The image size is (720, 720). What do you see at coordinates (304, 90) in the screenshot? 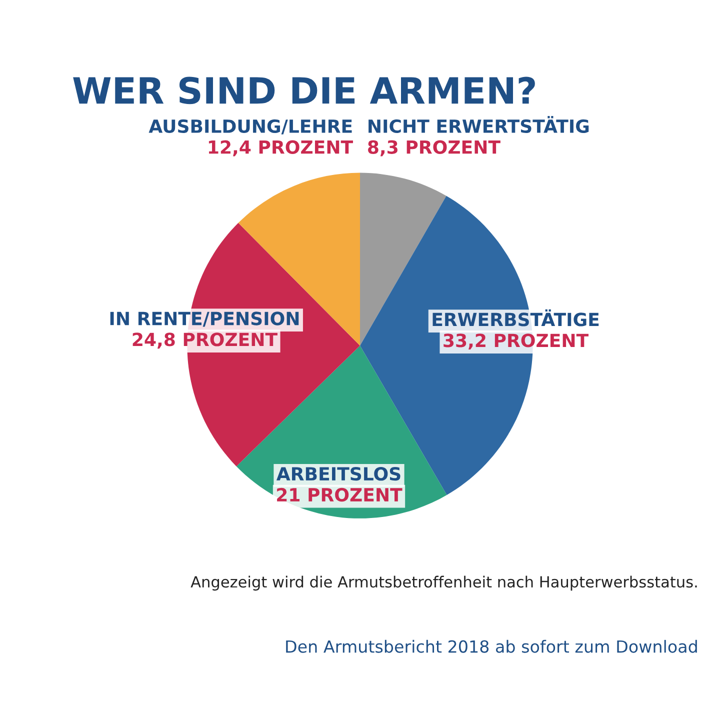
I see `chart-title: WER SIND DIE ARMEN?` at bounding box center [304, 90].